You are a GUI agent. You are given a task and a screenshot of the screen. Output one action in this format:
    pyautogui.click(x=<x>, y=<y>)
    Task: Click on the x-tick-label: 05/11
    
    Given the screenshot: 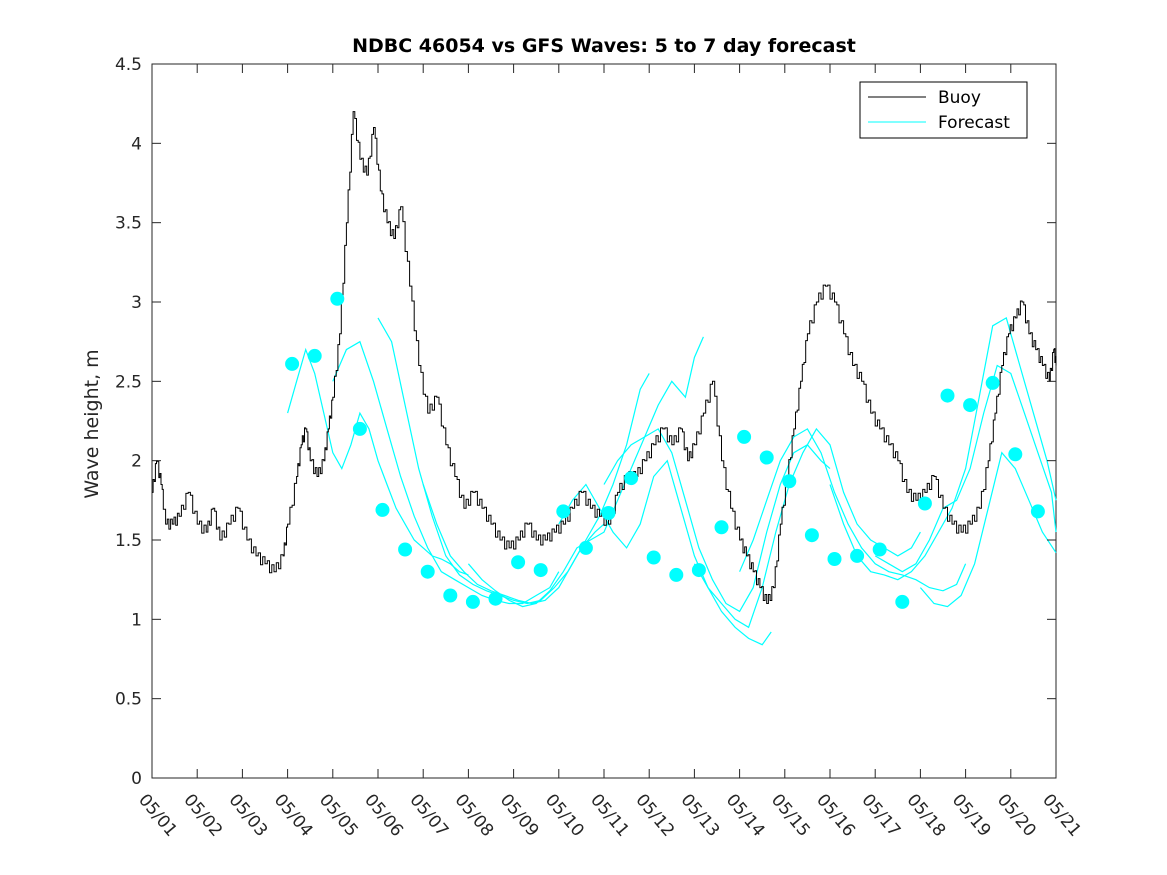 What is the action you would take?
    pyautogui.click(x=609, y=815)
    